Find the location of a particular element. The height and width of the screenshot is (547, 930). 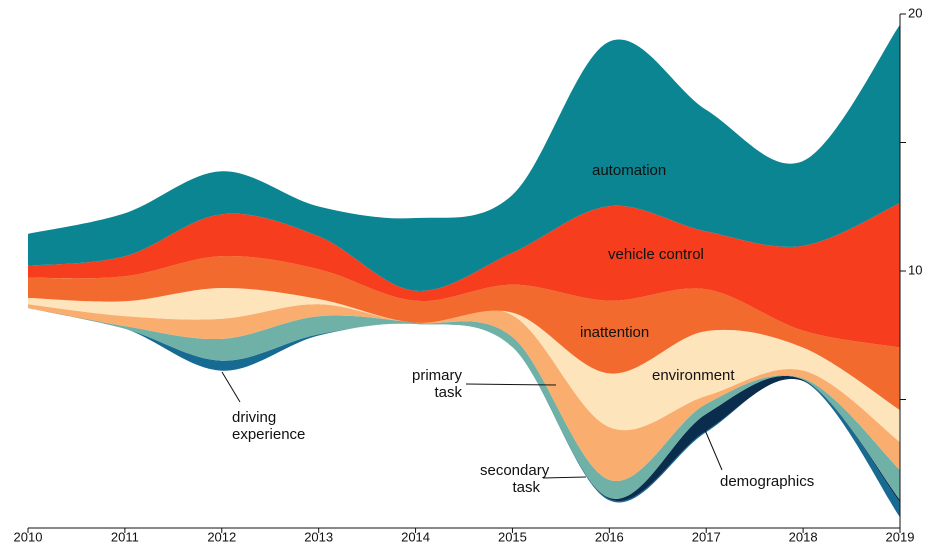

x-tick-label: 2011 is located at coordinates (125, 536).